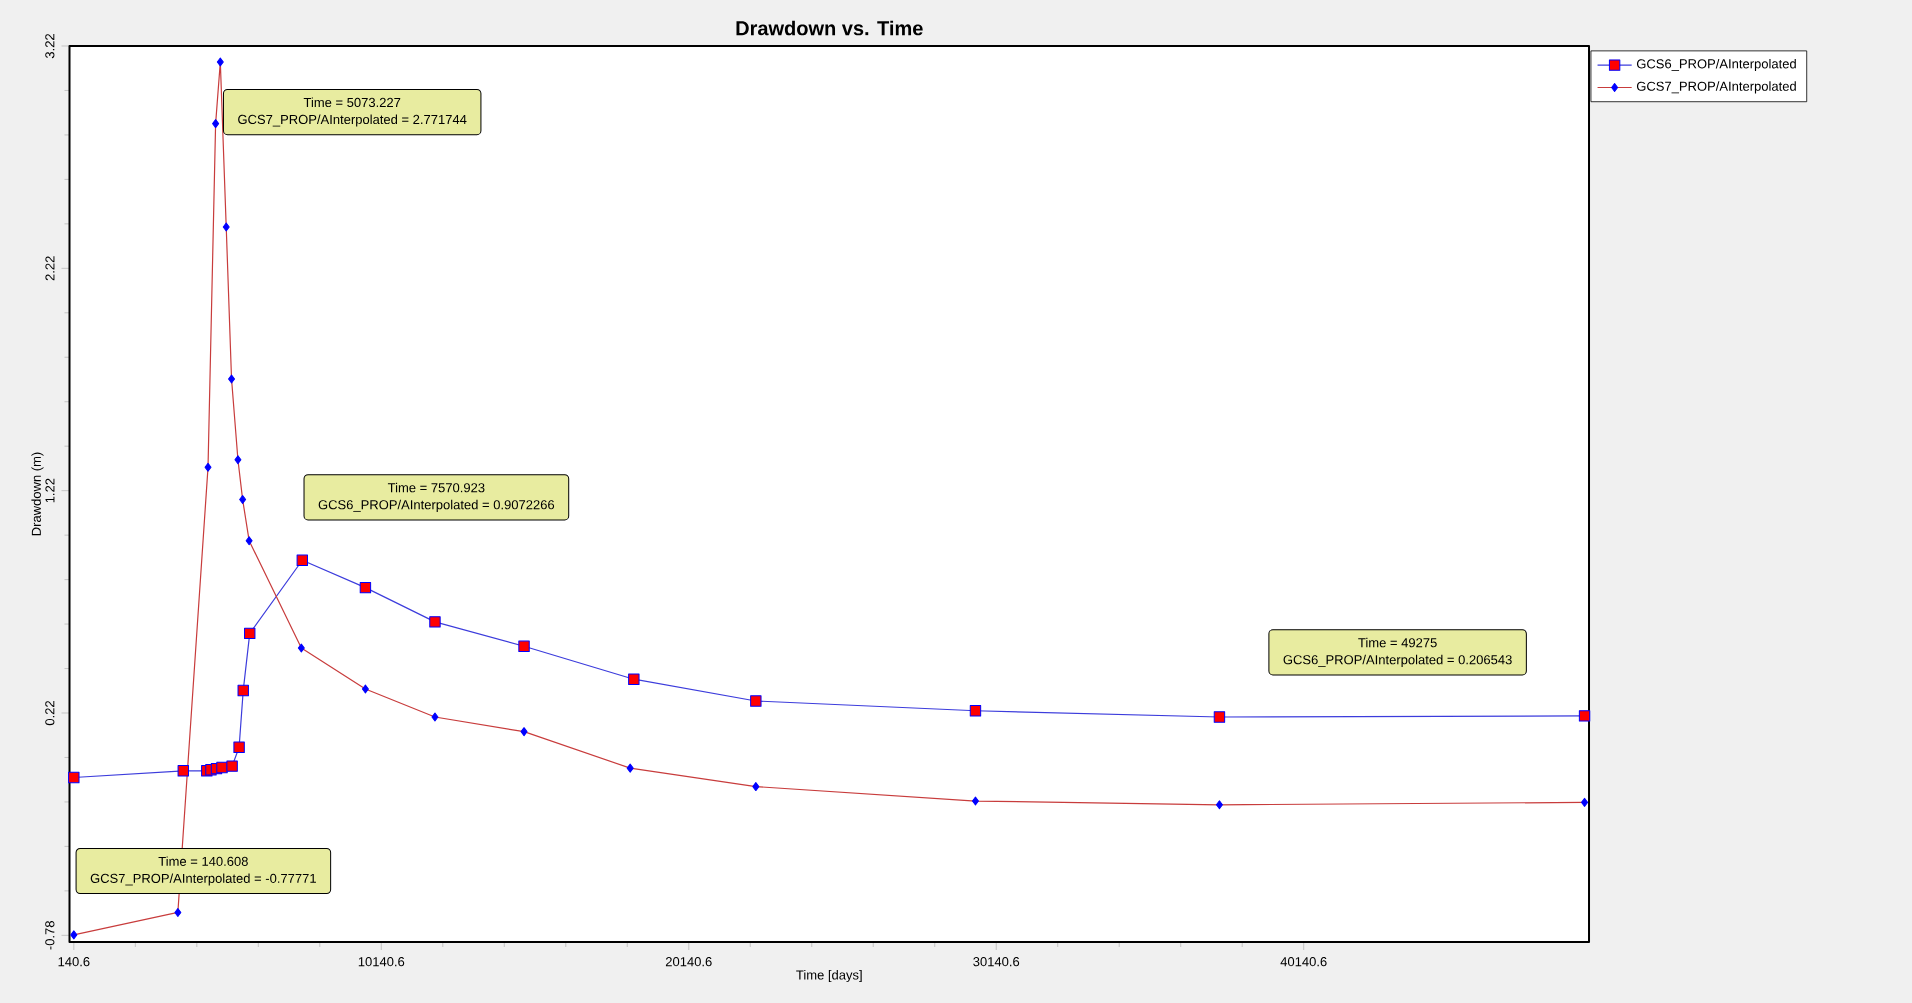 This screenshot has width=1912, height=1003. I want to click on annotation: Time = 7570.923, so click(436, 487).